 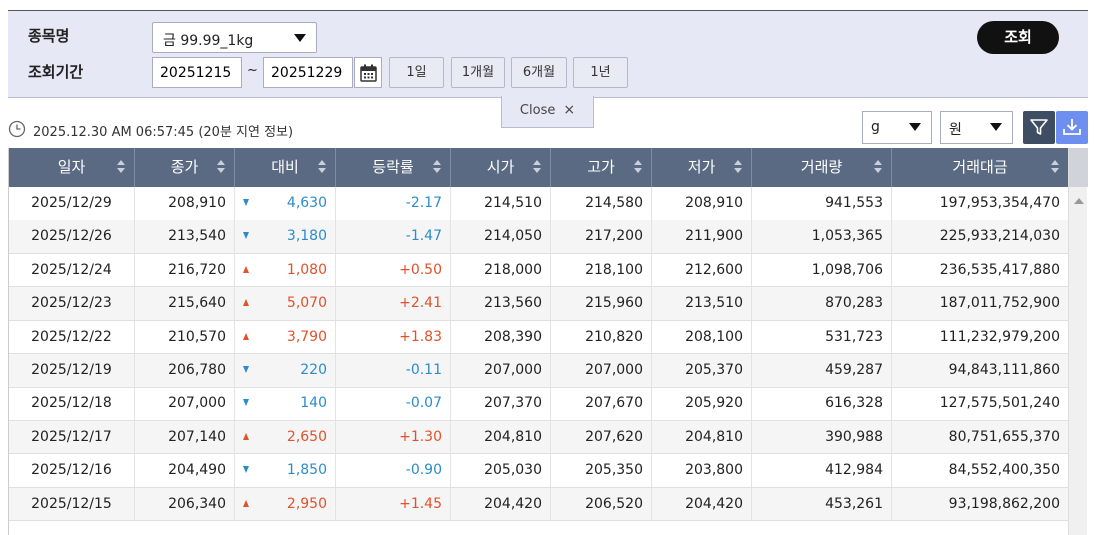 I want to click on cell-low: 204,420, so click(x=702, y=504).